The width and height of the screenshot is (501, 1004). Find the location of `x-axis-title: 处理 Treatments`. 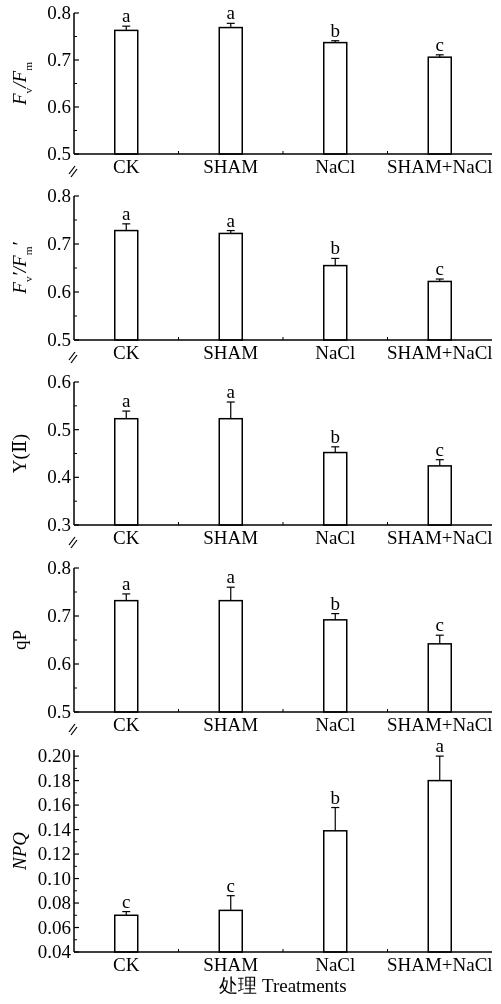

x-axis-title: 处理 Treatments is located at coordinates (283, 985).